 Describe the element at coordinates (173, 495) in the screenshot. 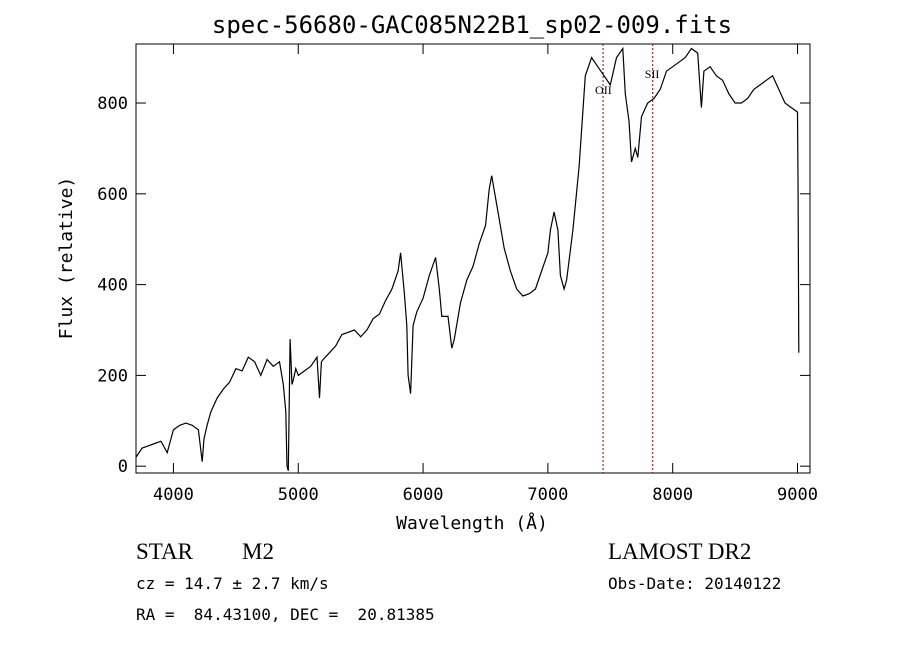

I see `x-tick-label: 4000` at that location.